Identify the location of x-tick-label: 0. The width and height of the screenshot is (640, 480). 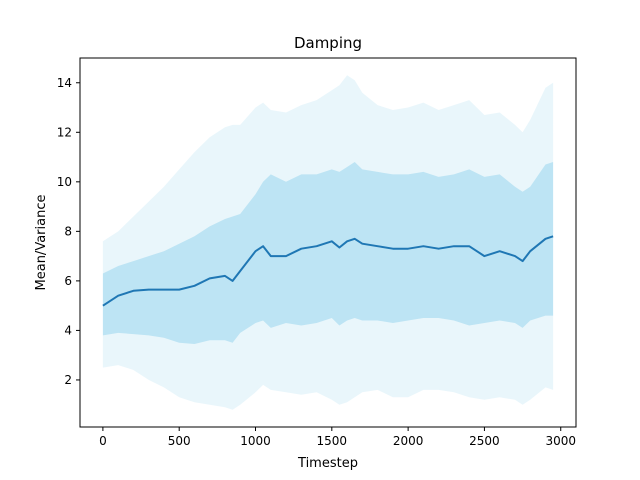
(103, 441).